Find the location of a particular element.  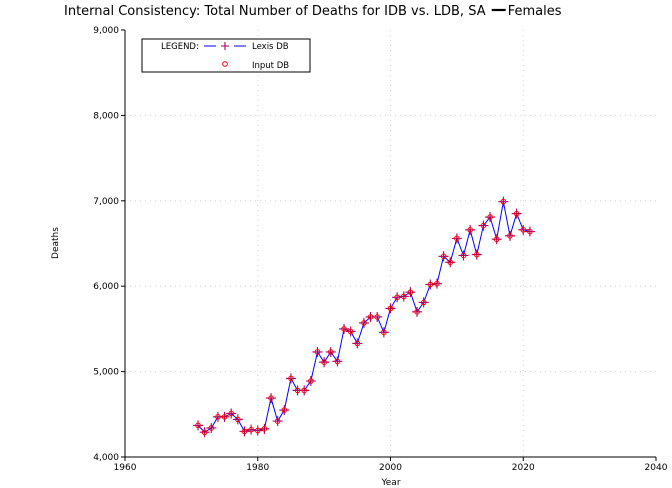

legend-lexis-marker is located at coordinates (225, 46).